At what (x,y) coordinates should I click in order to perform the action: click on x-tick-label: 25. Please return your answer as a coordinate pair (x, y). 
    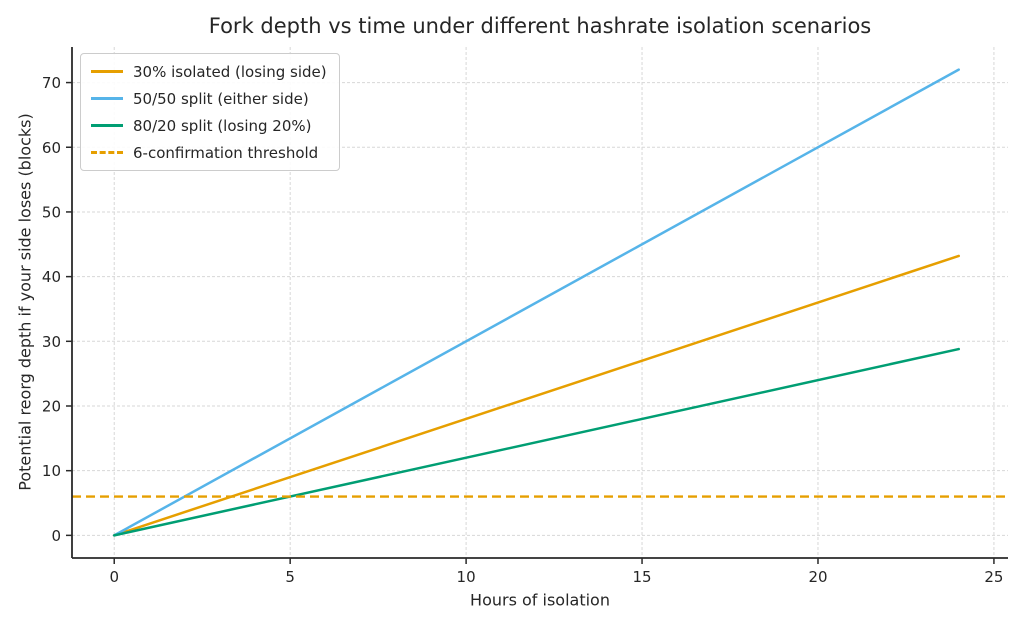
    Looking at the image, I should click on (993, 577).